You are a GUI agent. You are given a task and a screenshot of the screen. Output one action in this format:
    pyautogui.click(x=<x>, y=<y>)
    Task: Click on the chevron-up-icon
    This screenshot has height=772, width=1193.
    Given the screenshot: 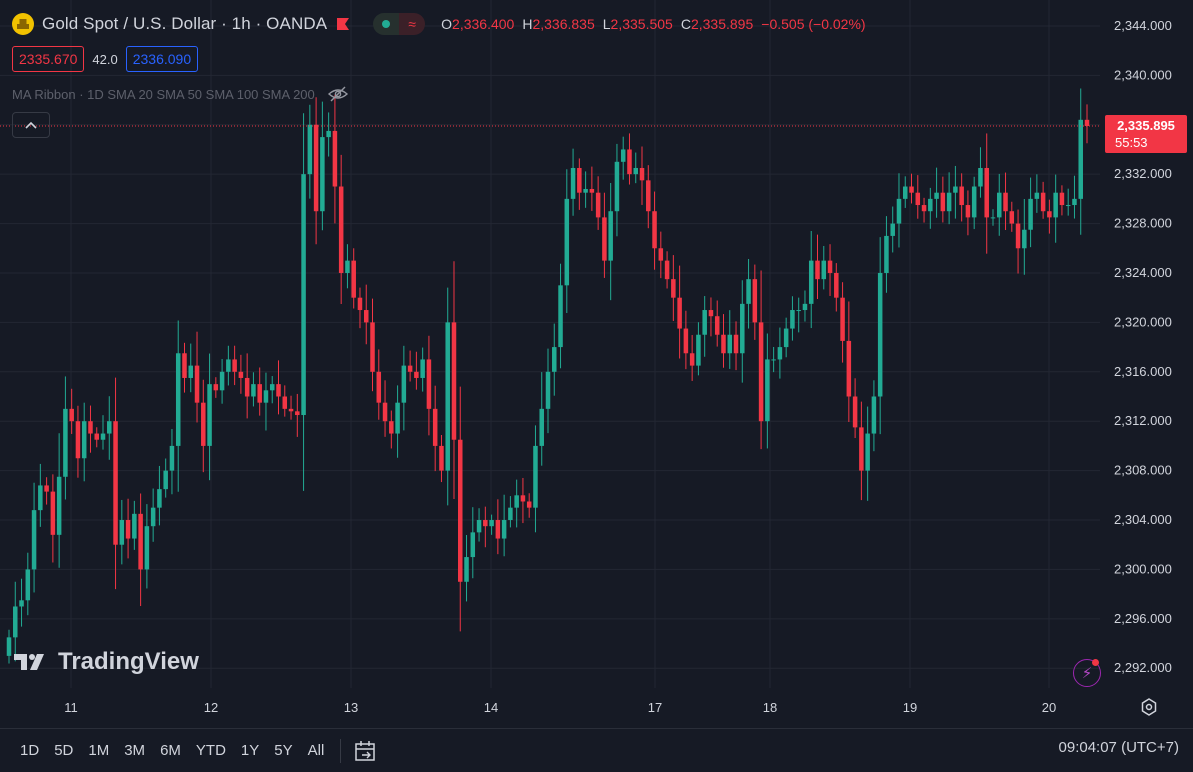 What is the action you would take?
    pyautogui.click(x=31, y=125)
    